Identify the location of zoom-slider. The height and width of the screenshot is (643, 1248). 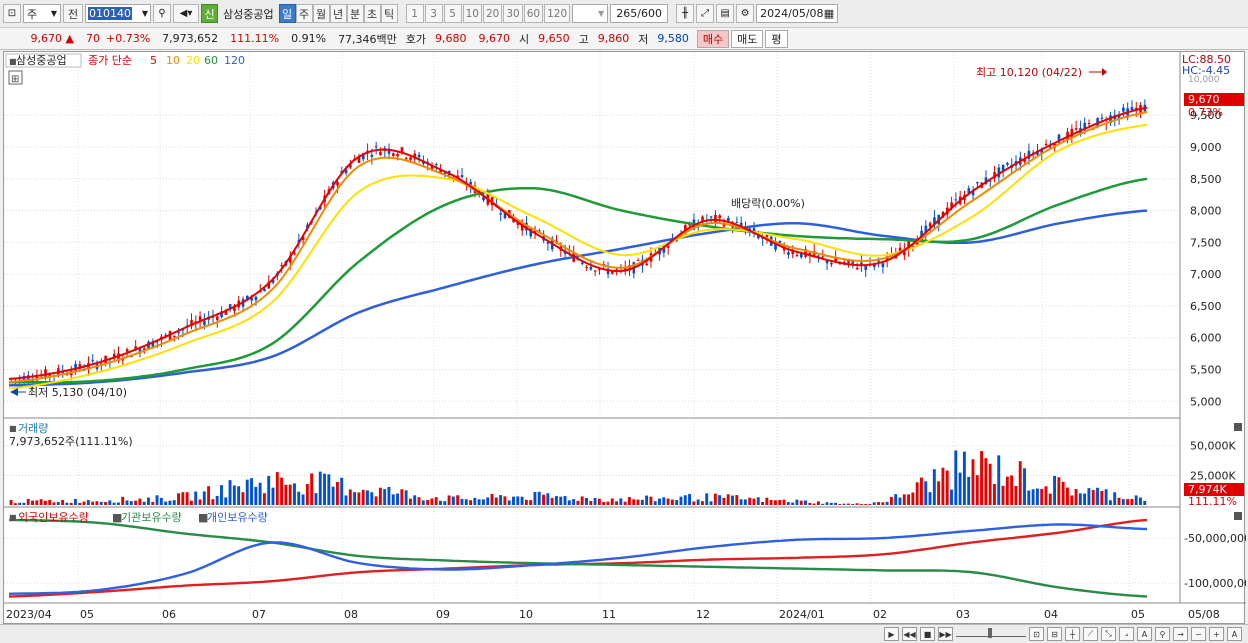
(991, 633).